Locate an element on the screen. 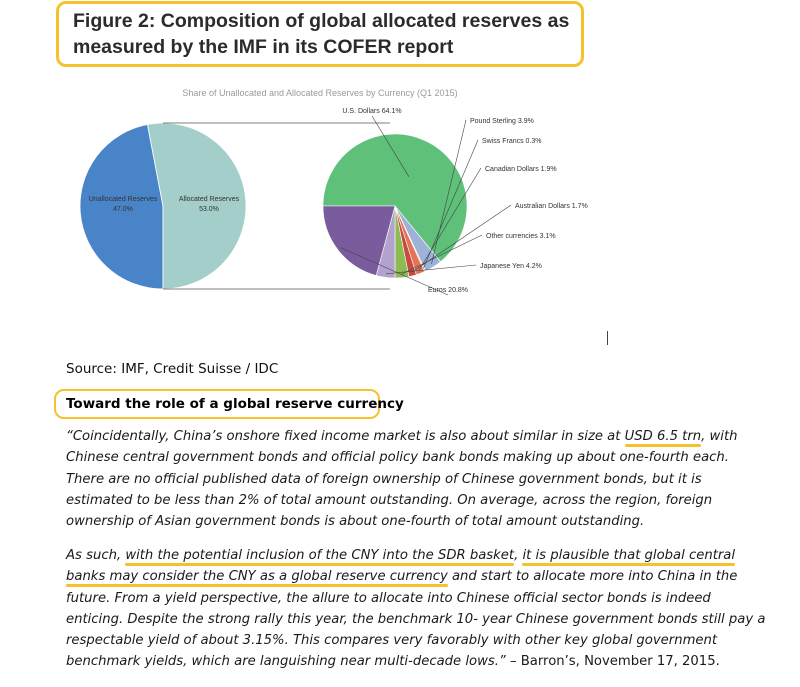  pie-label-swiss-francs-0-3: Swiss Francs 0.3% is located at coordinates (512, 141).